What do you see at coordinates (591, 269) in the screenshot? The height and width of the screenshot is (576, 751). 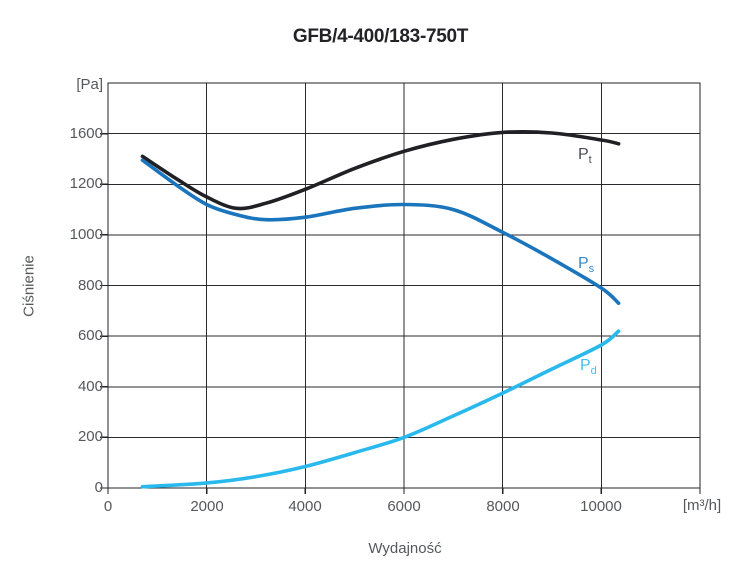 I see `ps-label-sub: s` at bounding box center [591, 269].